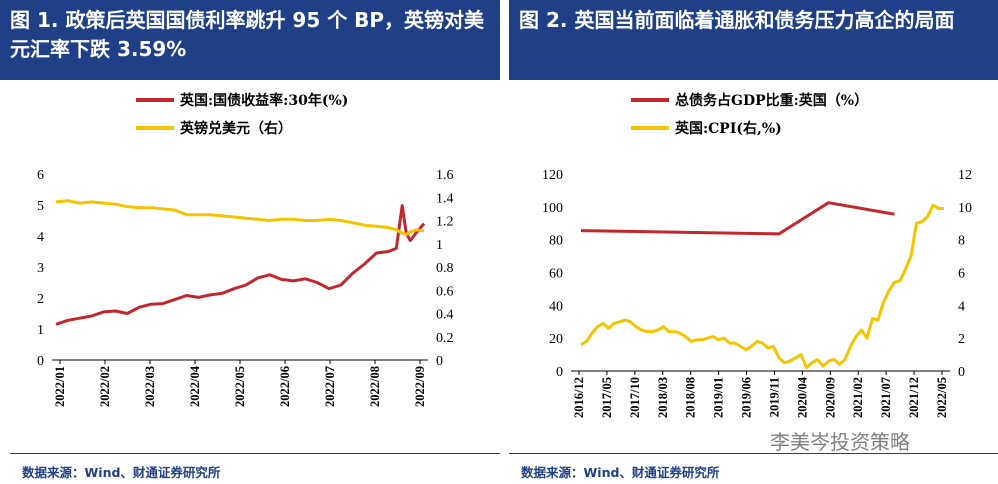  What do you see at coordinates (728, 128) in the screenshot?
I see `legend-label: 英国:CPI(右,%)` at bounding box center [728, 128].